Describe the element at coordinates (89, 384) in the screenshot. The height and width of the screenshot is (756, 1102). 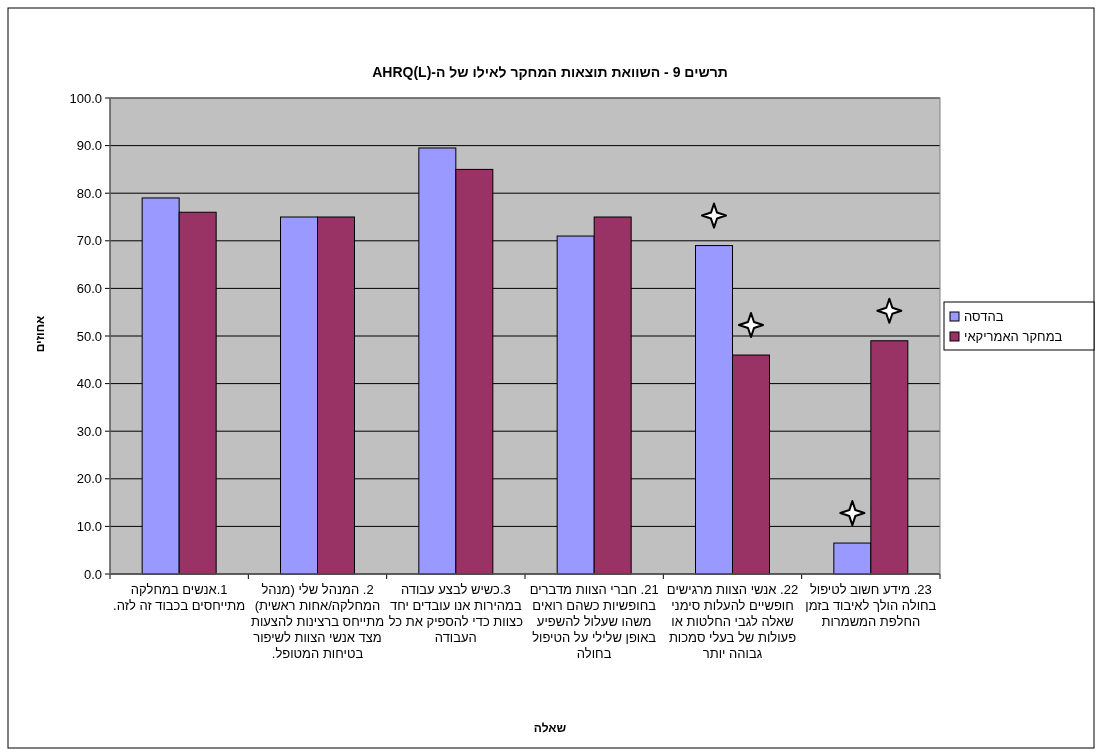
I see `y-tick-label: 40.0` at that location.